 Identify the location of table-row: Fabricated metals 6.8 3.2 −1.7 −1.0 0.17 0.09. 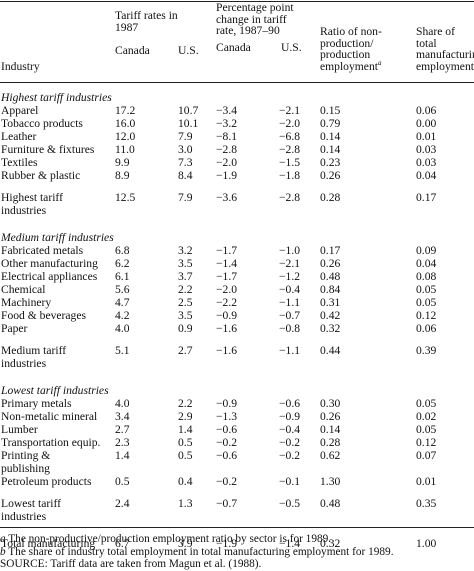
(237, 250).